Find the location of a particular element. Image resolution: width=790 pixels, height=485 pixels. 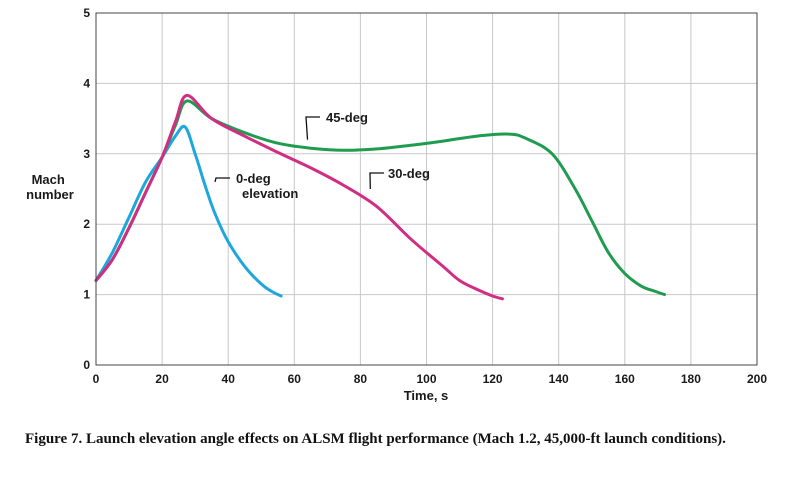

x-tick-label: 180 is located at coordinates (691, 379).